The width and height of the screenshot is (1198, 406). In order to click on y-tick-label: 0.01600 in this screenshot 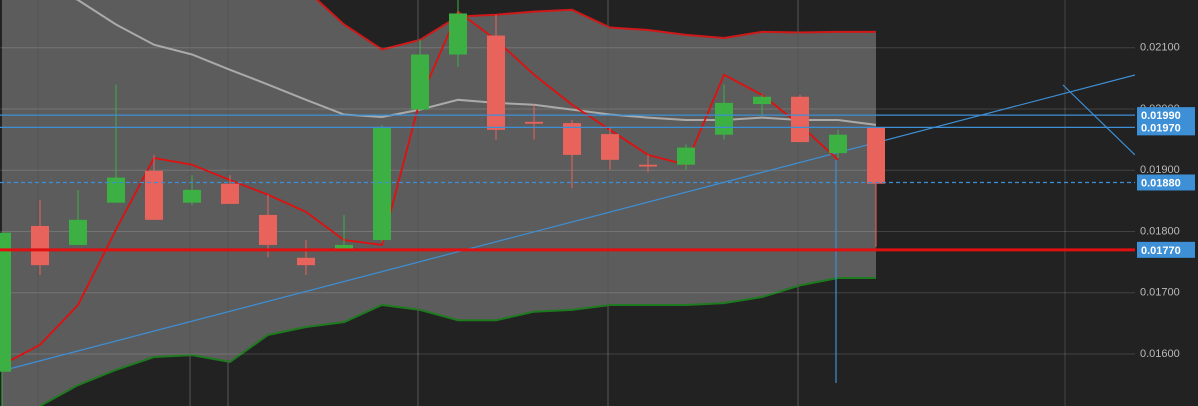, I will do `click(1160, 354)`.